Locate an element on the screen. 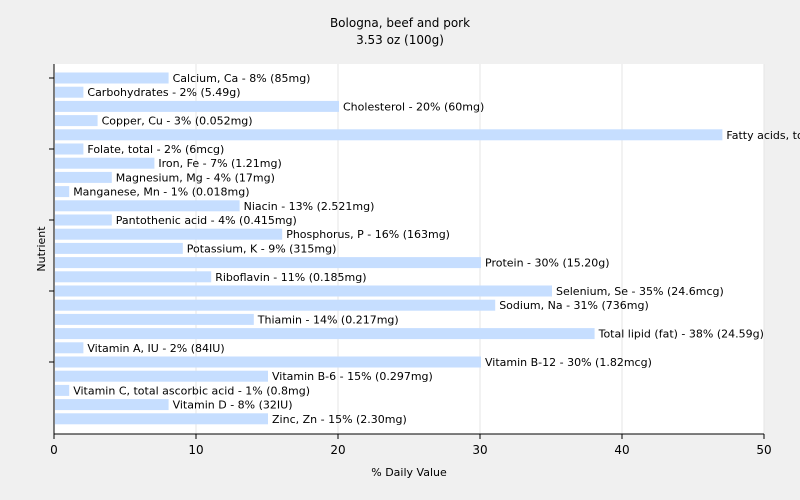 The height and width of the screenshot is (500, 800). bar-label: Cholesterol - 20% (60mg) is located at coordinates (413, 106).